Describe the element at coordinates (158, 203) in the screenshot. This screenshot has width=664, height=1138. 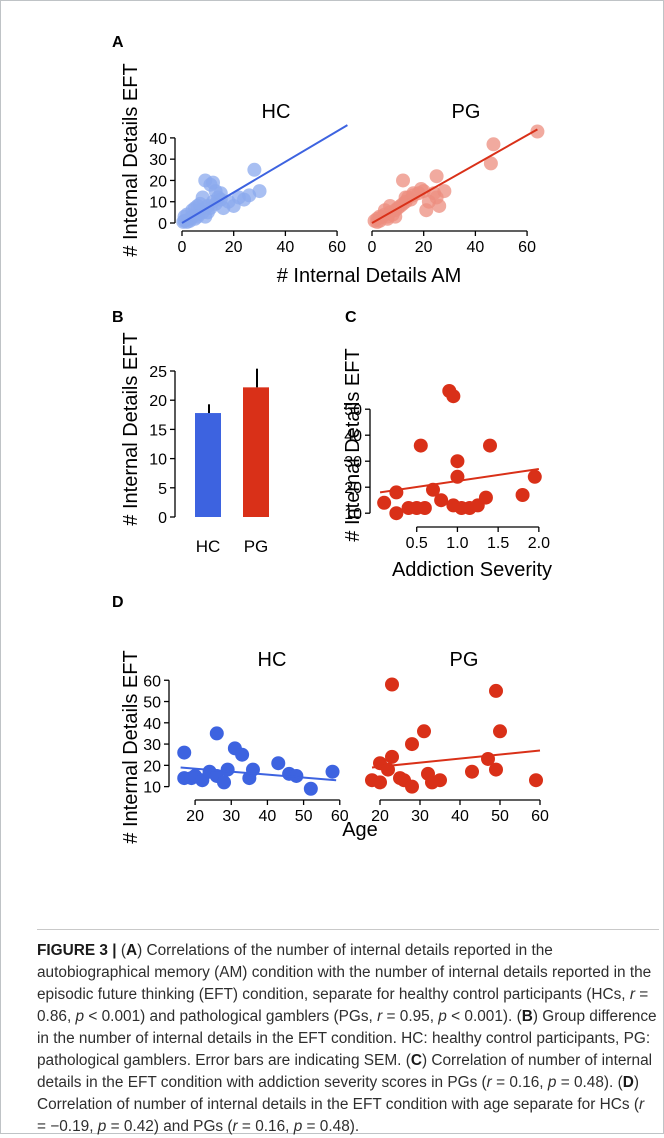
I see `panel-a-hc-y-tick-label: 10` at that location.